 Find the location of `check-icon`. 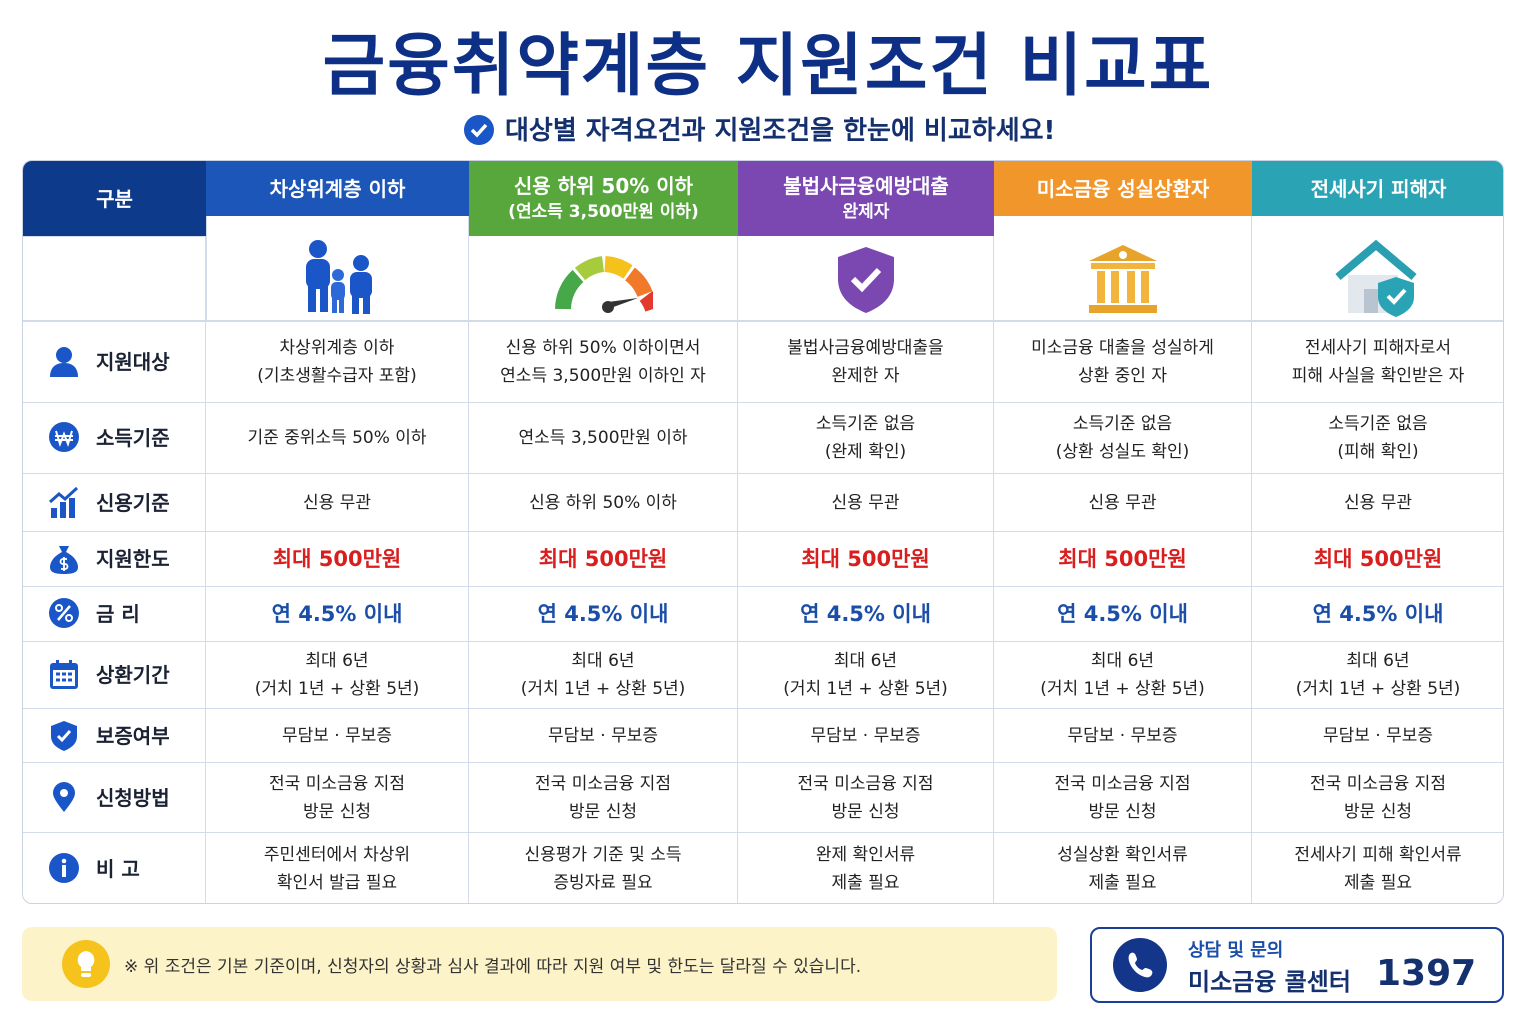

check-icon is located at coordinates (479, 130).